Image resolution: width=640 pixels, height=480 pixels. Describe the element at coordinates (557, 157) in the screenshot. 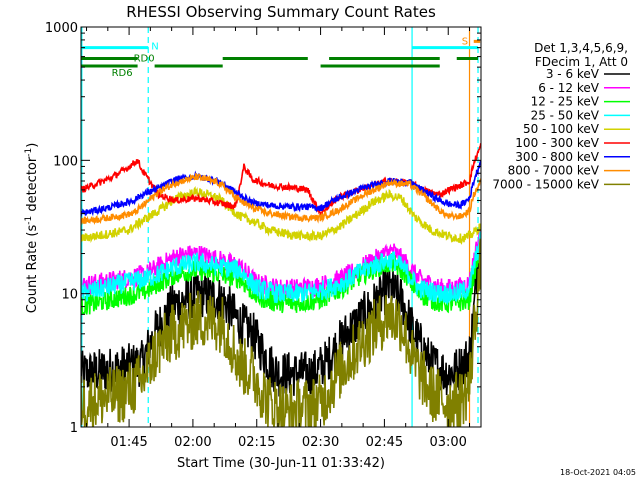

I see `legend-label: 300 - 800 keV` at that location.